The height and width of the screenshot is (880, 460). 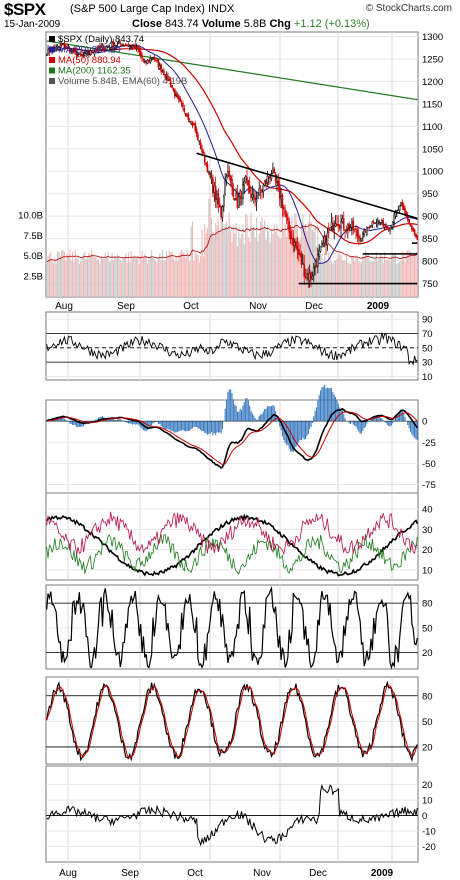 What do you see at coordinates (432, 127) in the screenshot?
I see `price-tick-label-7: 1100` at bounding box center [432, 127].